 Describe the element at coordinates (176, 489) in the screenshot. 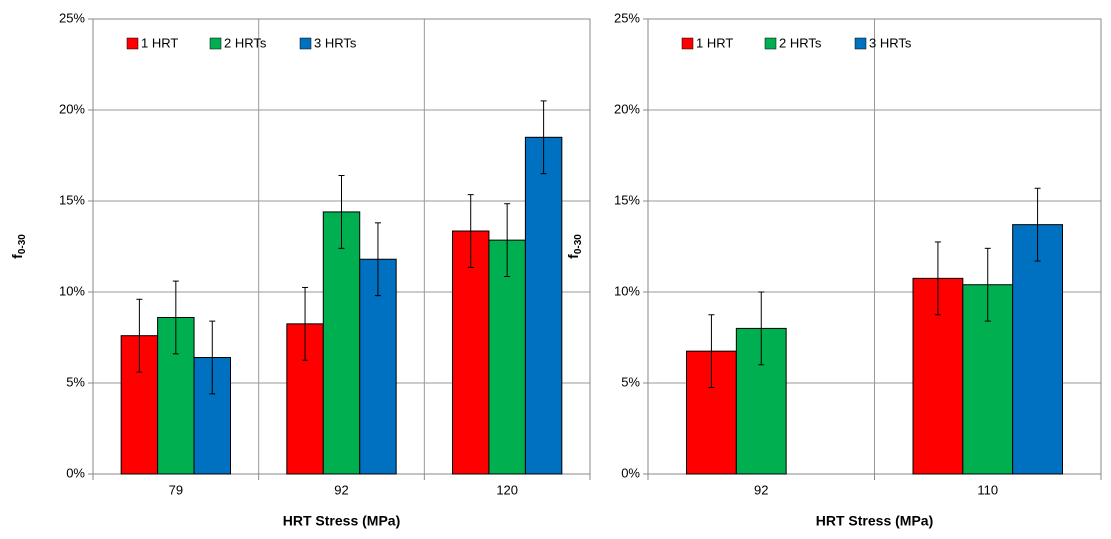

I see `x-tick-label: 79` at that location.